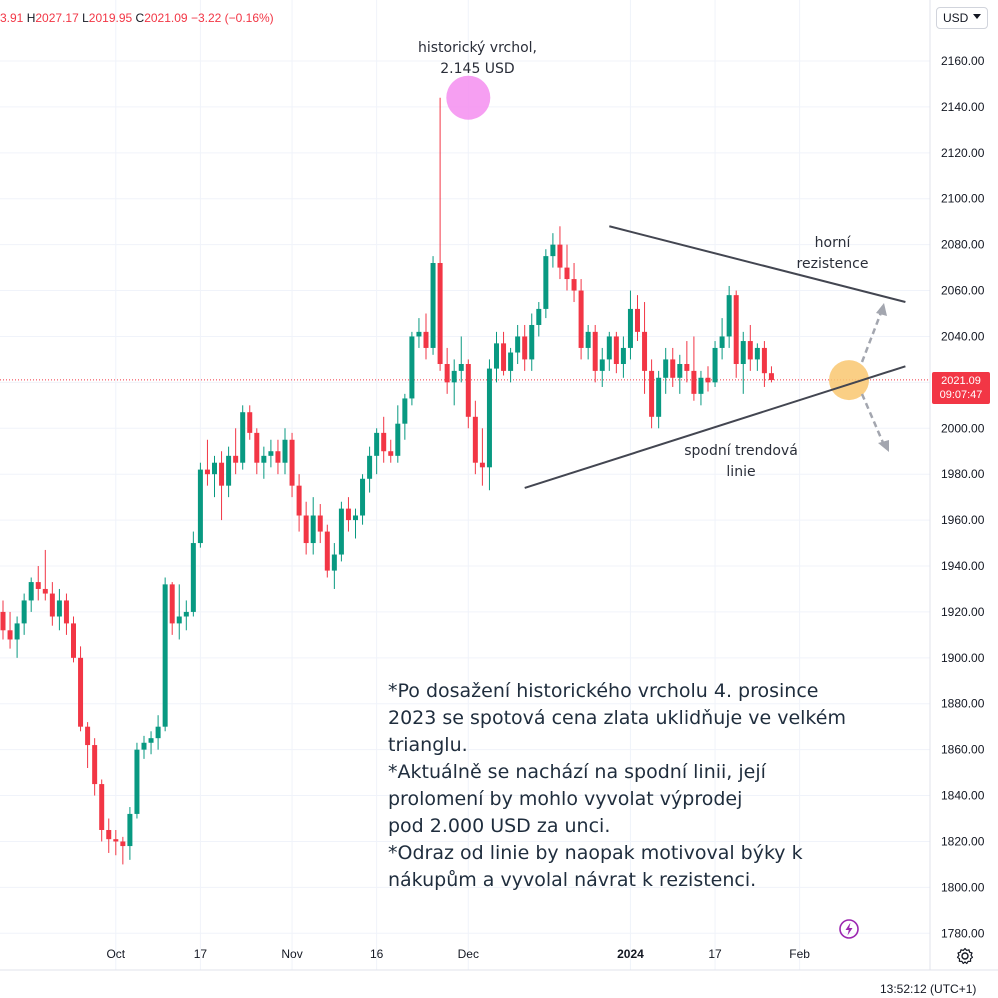  What do you see at coordinates (963, 520) in the screenshot?
I see `y-tick-label: 1960.00` at bounding box center [963, 520].